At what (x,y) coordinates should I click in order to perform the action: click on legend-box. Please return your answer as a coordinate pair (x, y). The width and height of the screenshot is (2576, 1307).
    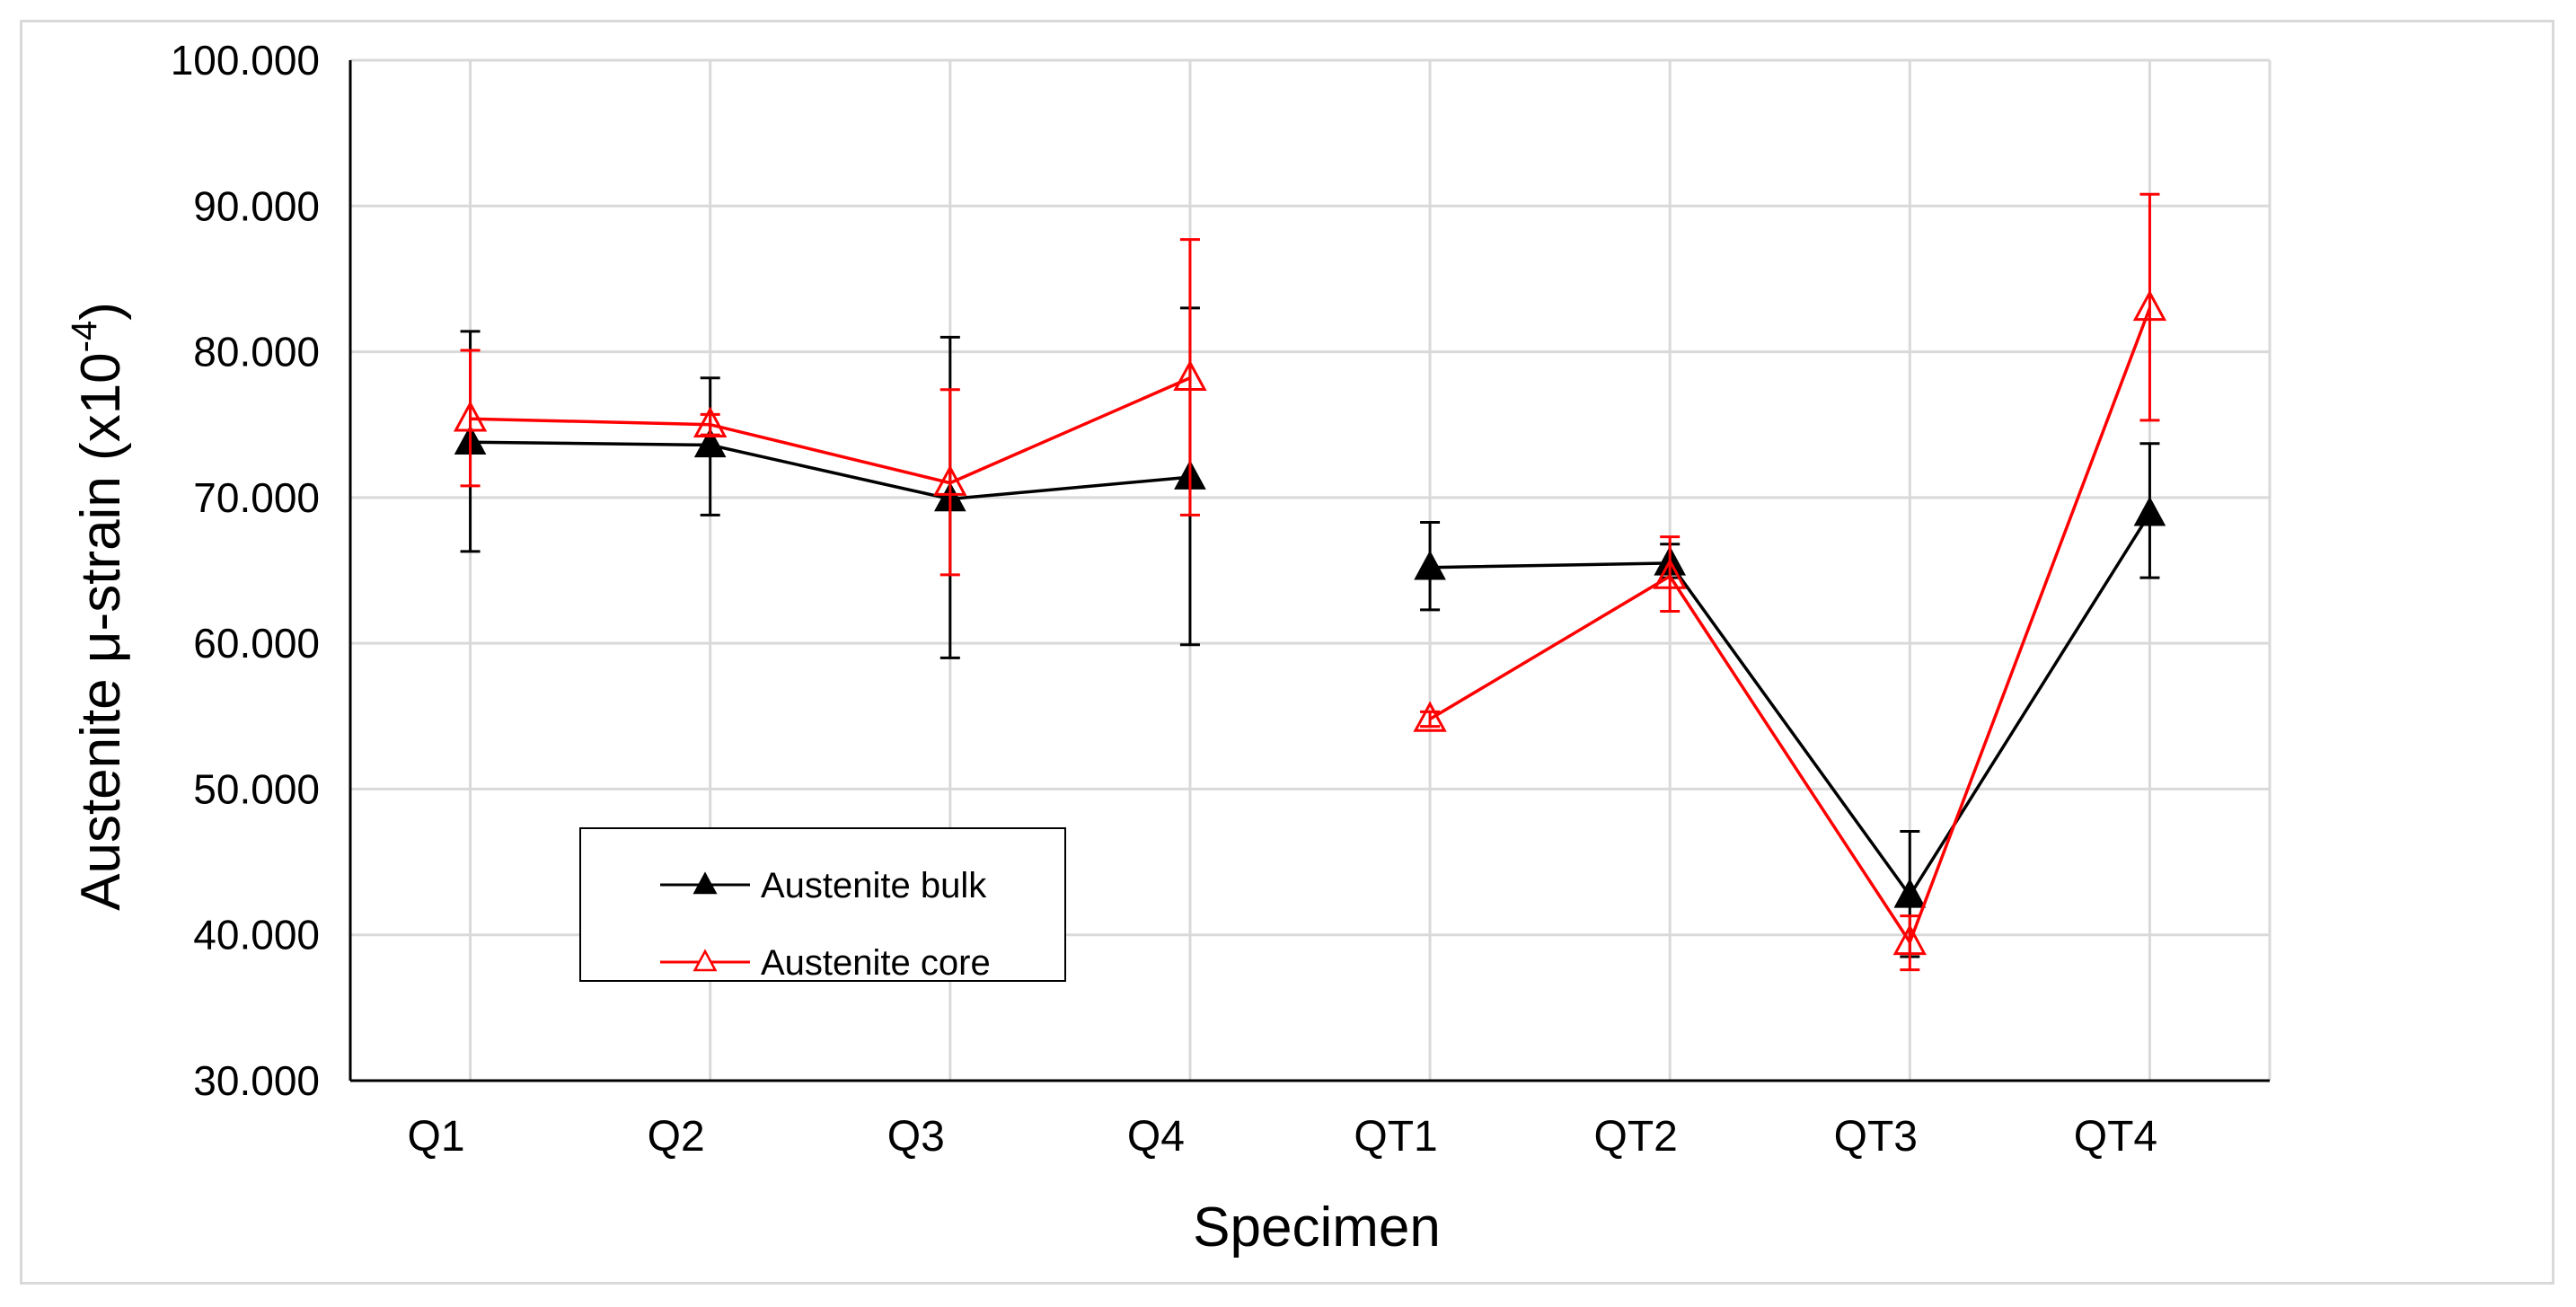
    Looking at the image, I should click on (822, 905).